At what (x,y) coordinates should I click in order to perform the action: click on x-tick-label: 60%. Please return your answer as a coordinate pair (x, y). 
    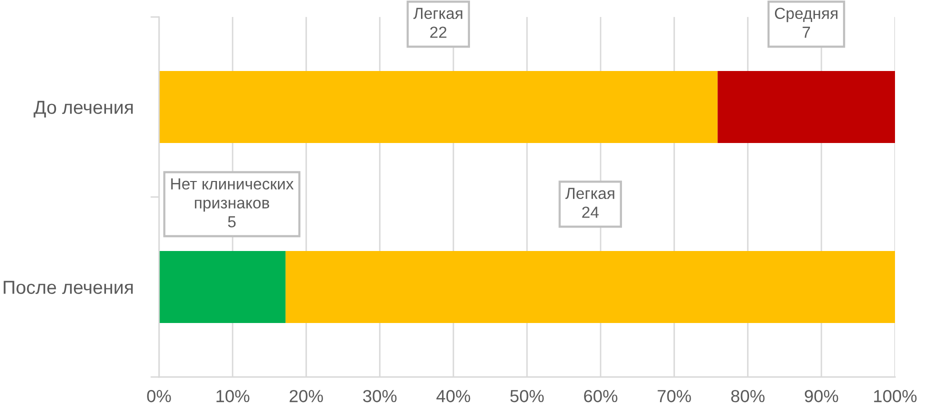
    Looking at the image, I should click on (601, 396).